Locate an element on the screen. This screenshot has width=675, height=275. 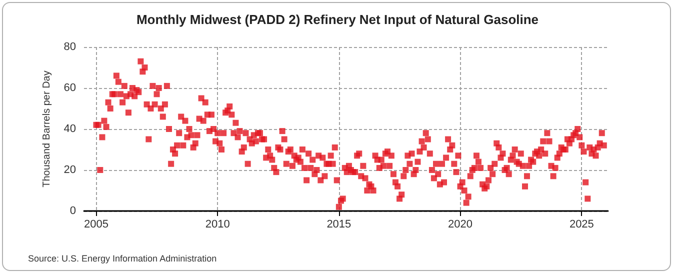
x-tick-label: 2010 is located at coordinates (217, 224).